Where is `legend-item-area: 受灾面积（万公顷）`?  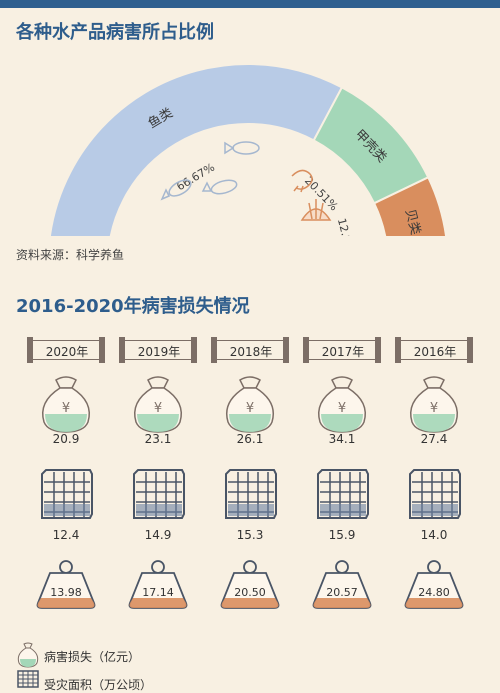 legend-item-area: 受灾面积（万公顷） is located at coordinates (84, 681).